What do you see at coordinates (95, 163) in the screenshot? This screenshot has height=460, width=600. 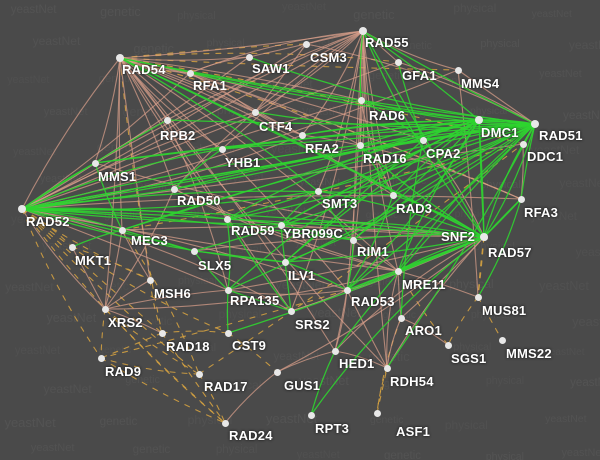 I see `graph-node-mms1` at bounding box center [95, 163].